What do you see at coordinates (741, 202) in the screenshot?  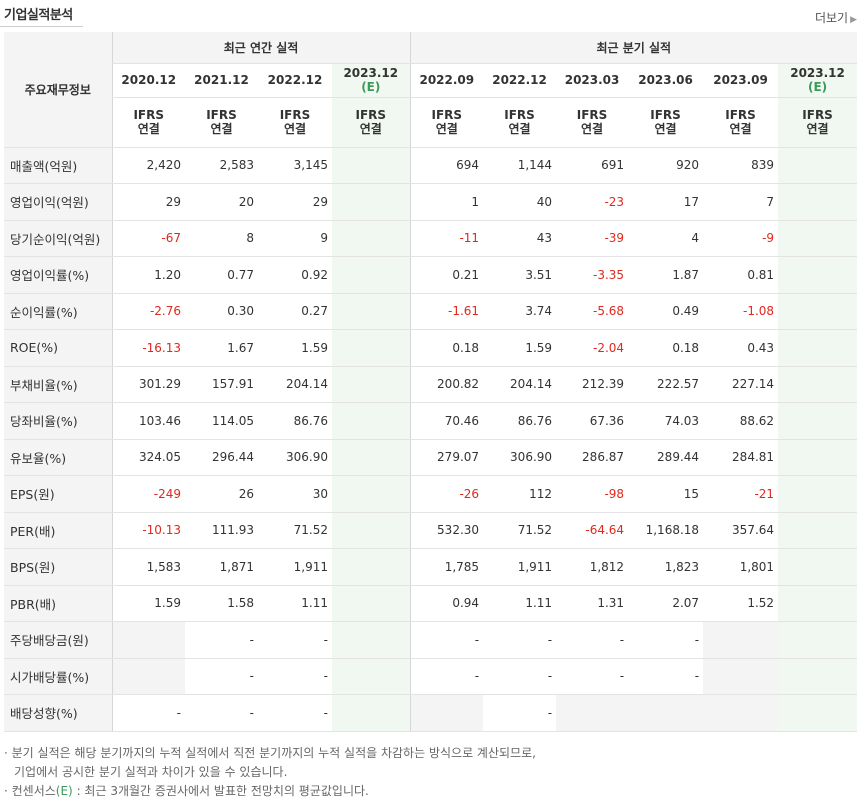 I see `table-cell: 7` at bounding box center [741, 202].